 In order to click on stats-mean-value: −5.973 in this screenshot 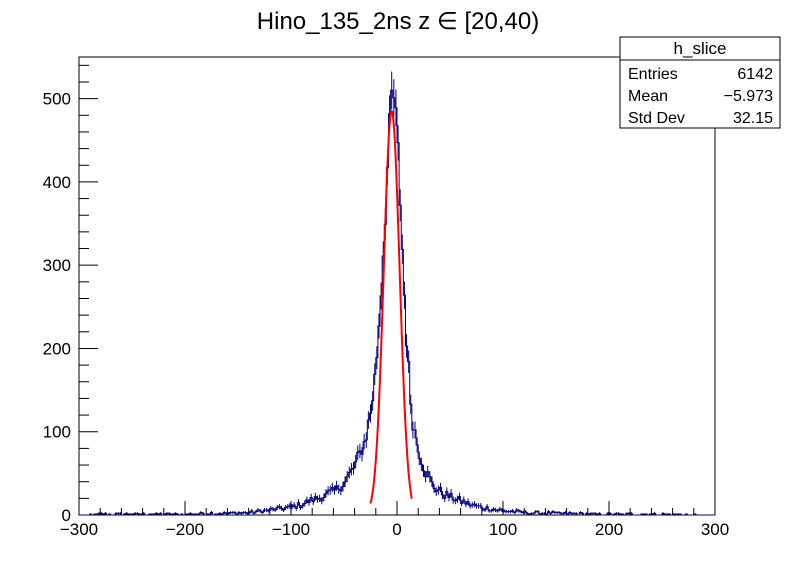, I will do `click(748, 96)`.